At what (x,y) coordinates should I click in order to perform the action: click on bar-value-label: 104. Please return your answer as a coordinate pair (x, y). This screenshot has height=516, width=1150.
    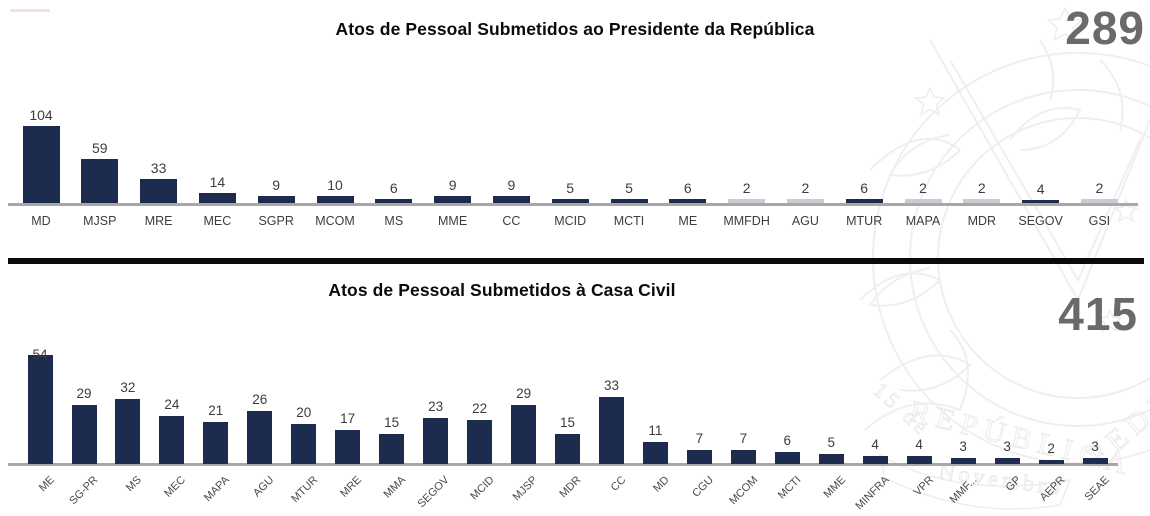
    Looking at the image, I should click on (41, 115).